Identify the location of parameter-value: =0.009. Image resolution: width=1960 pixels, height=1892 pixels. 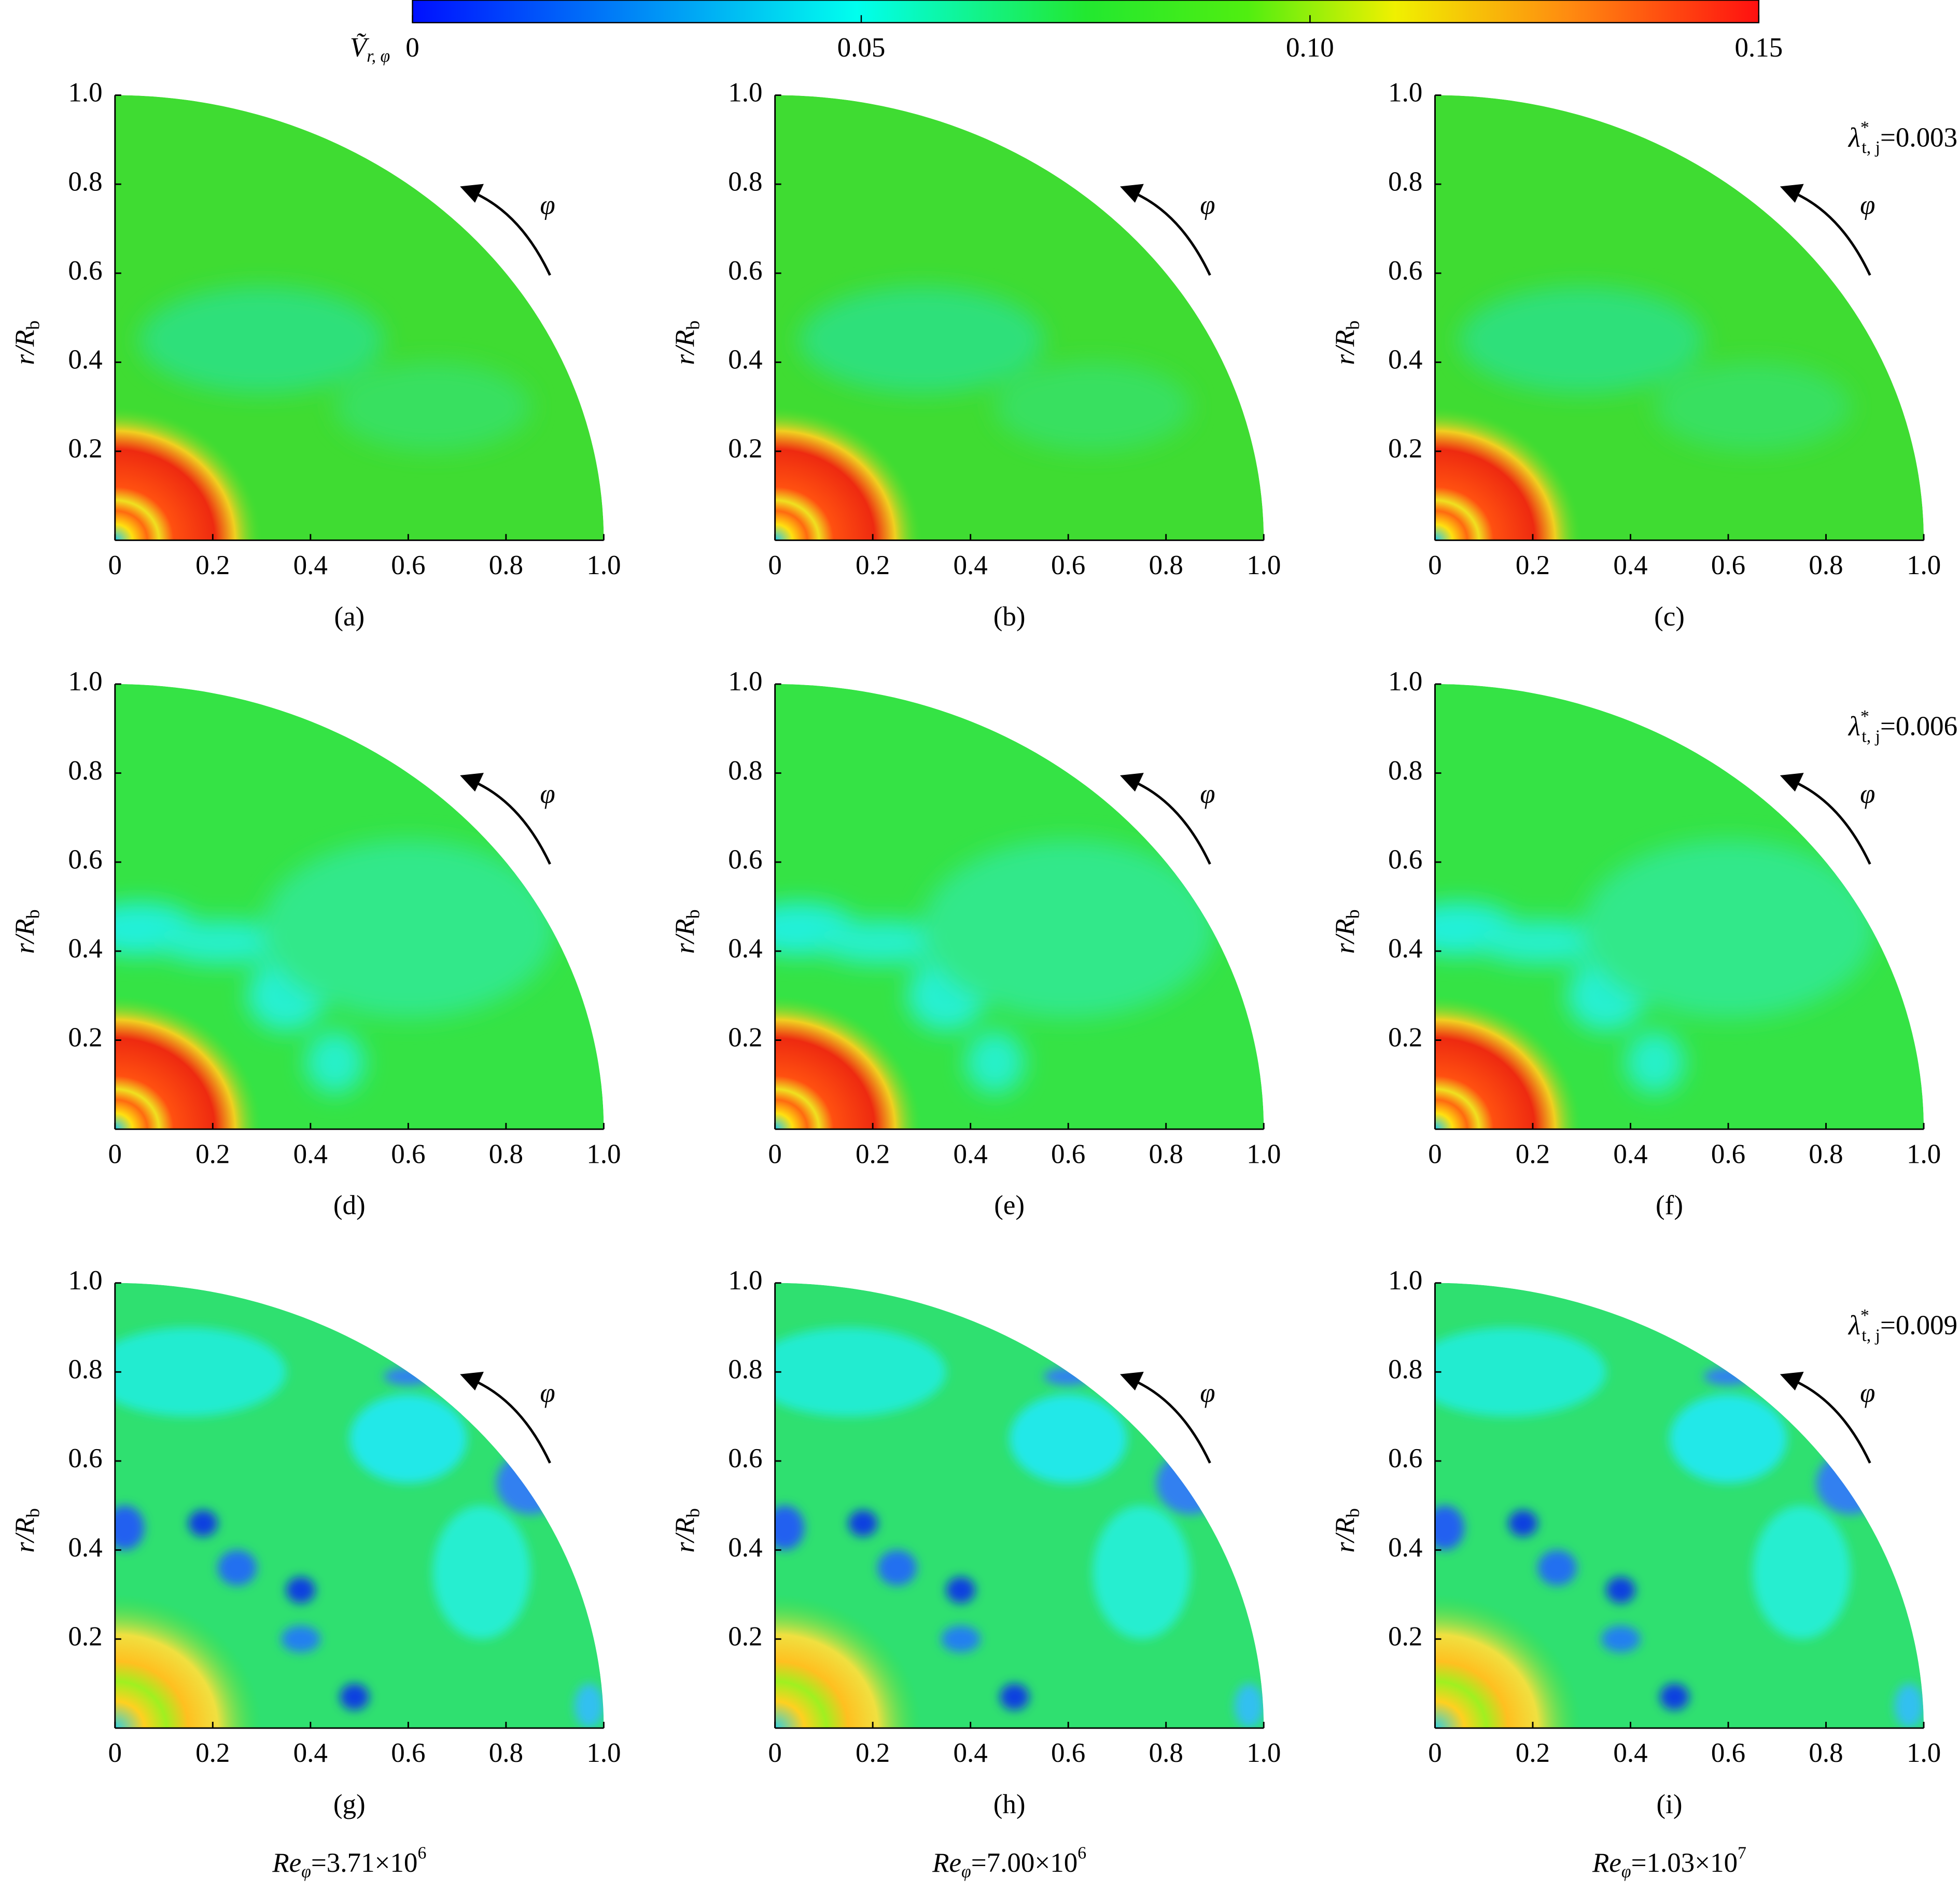
(1918, 1326).